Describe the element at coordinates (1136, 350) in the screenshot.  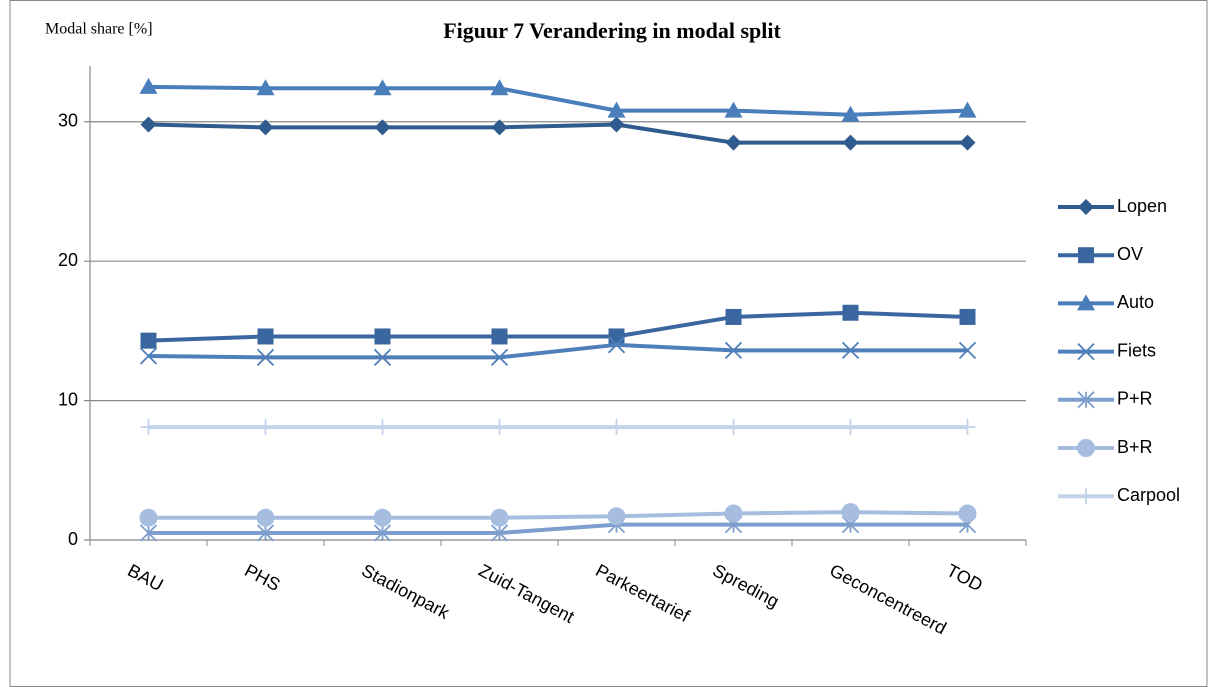
I see `legend-label: Fiets` at that location.